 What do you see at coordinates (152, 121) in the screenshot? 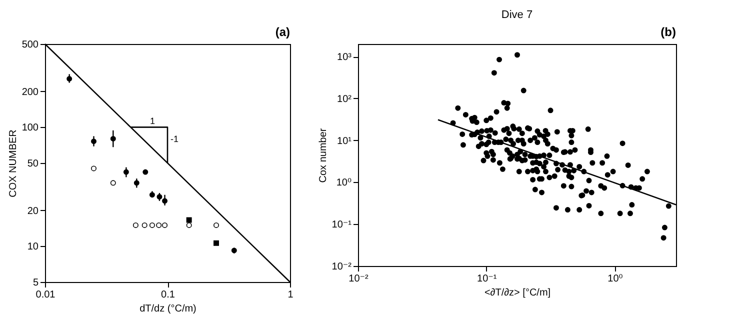
I see `annotation: 1` at bounding box center [152, 121].